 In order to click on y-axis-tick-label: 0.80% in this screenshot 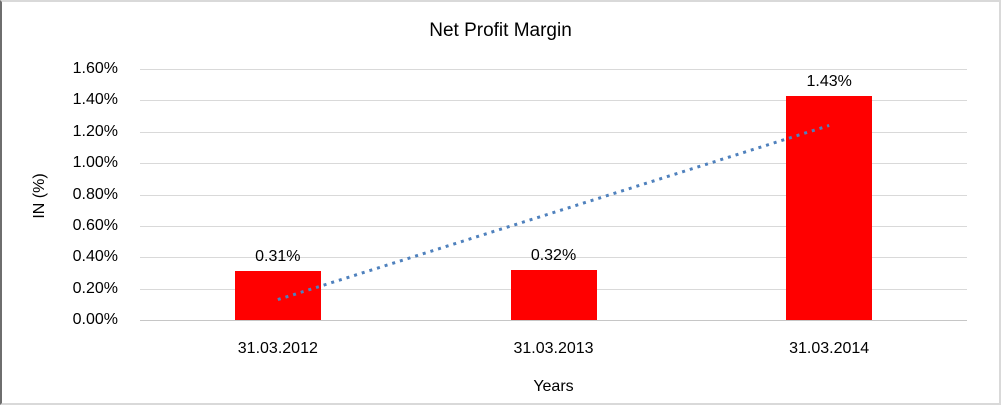, I will do `click(95, 194)`.